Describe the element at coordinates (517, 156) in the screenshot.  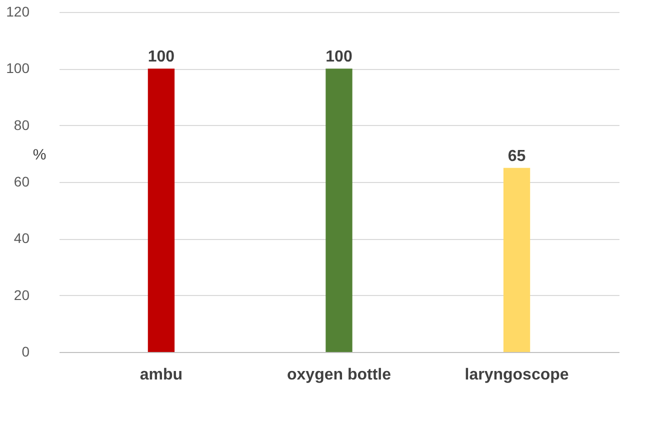
I see `data-label: 65` at that location.